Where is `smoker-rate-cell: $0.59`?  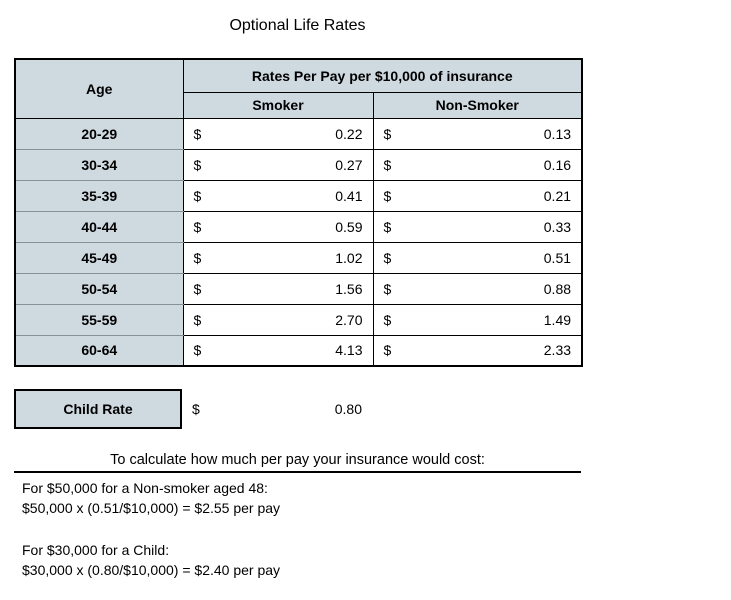
smoker-rate-cell: $0.59 is located at coordinates (278, 226).